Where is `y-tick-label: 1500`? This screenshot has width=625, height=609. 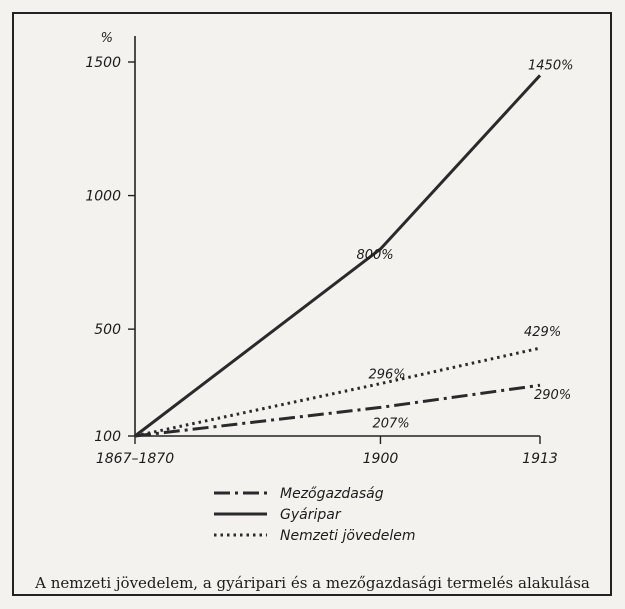
y-tick-label: 1500 is located at coordinates (103, 63).